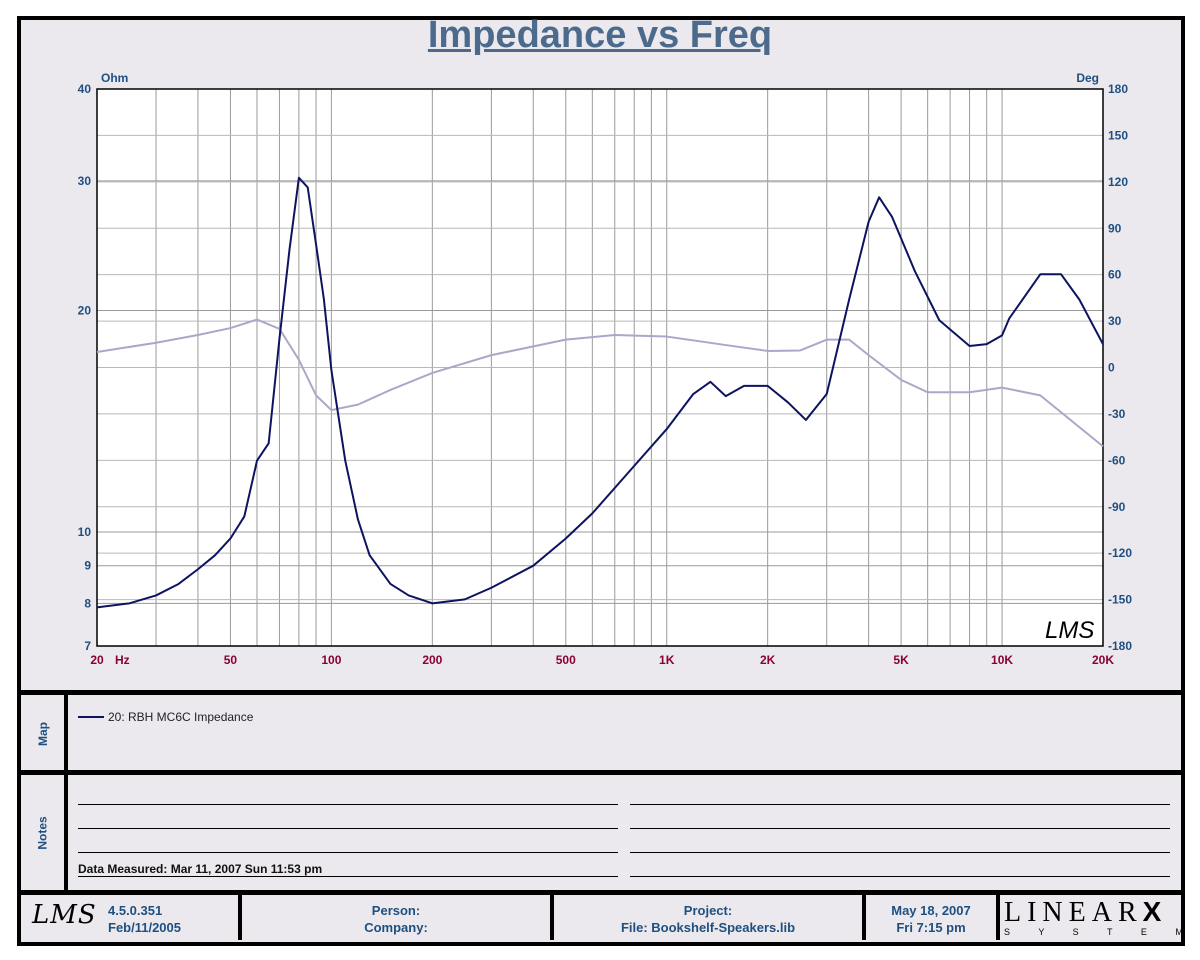 The width and height of the screenshot is (1200, 960). Describe the element at coordinates (1102, 932) in the screenshot. I see `brand-sub: S Y S T E M S` at that location.